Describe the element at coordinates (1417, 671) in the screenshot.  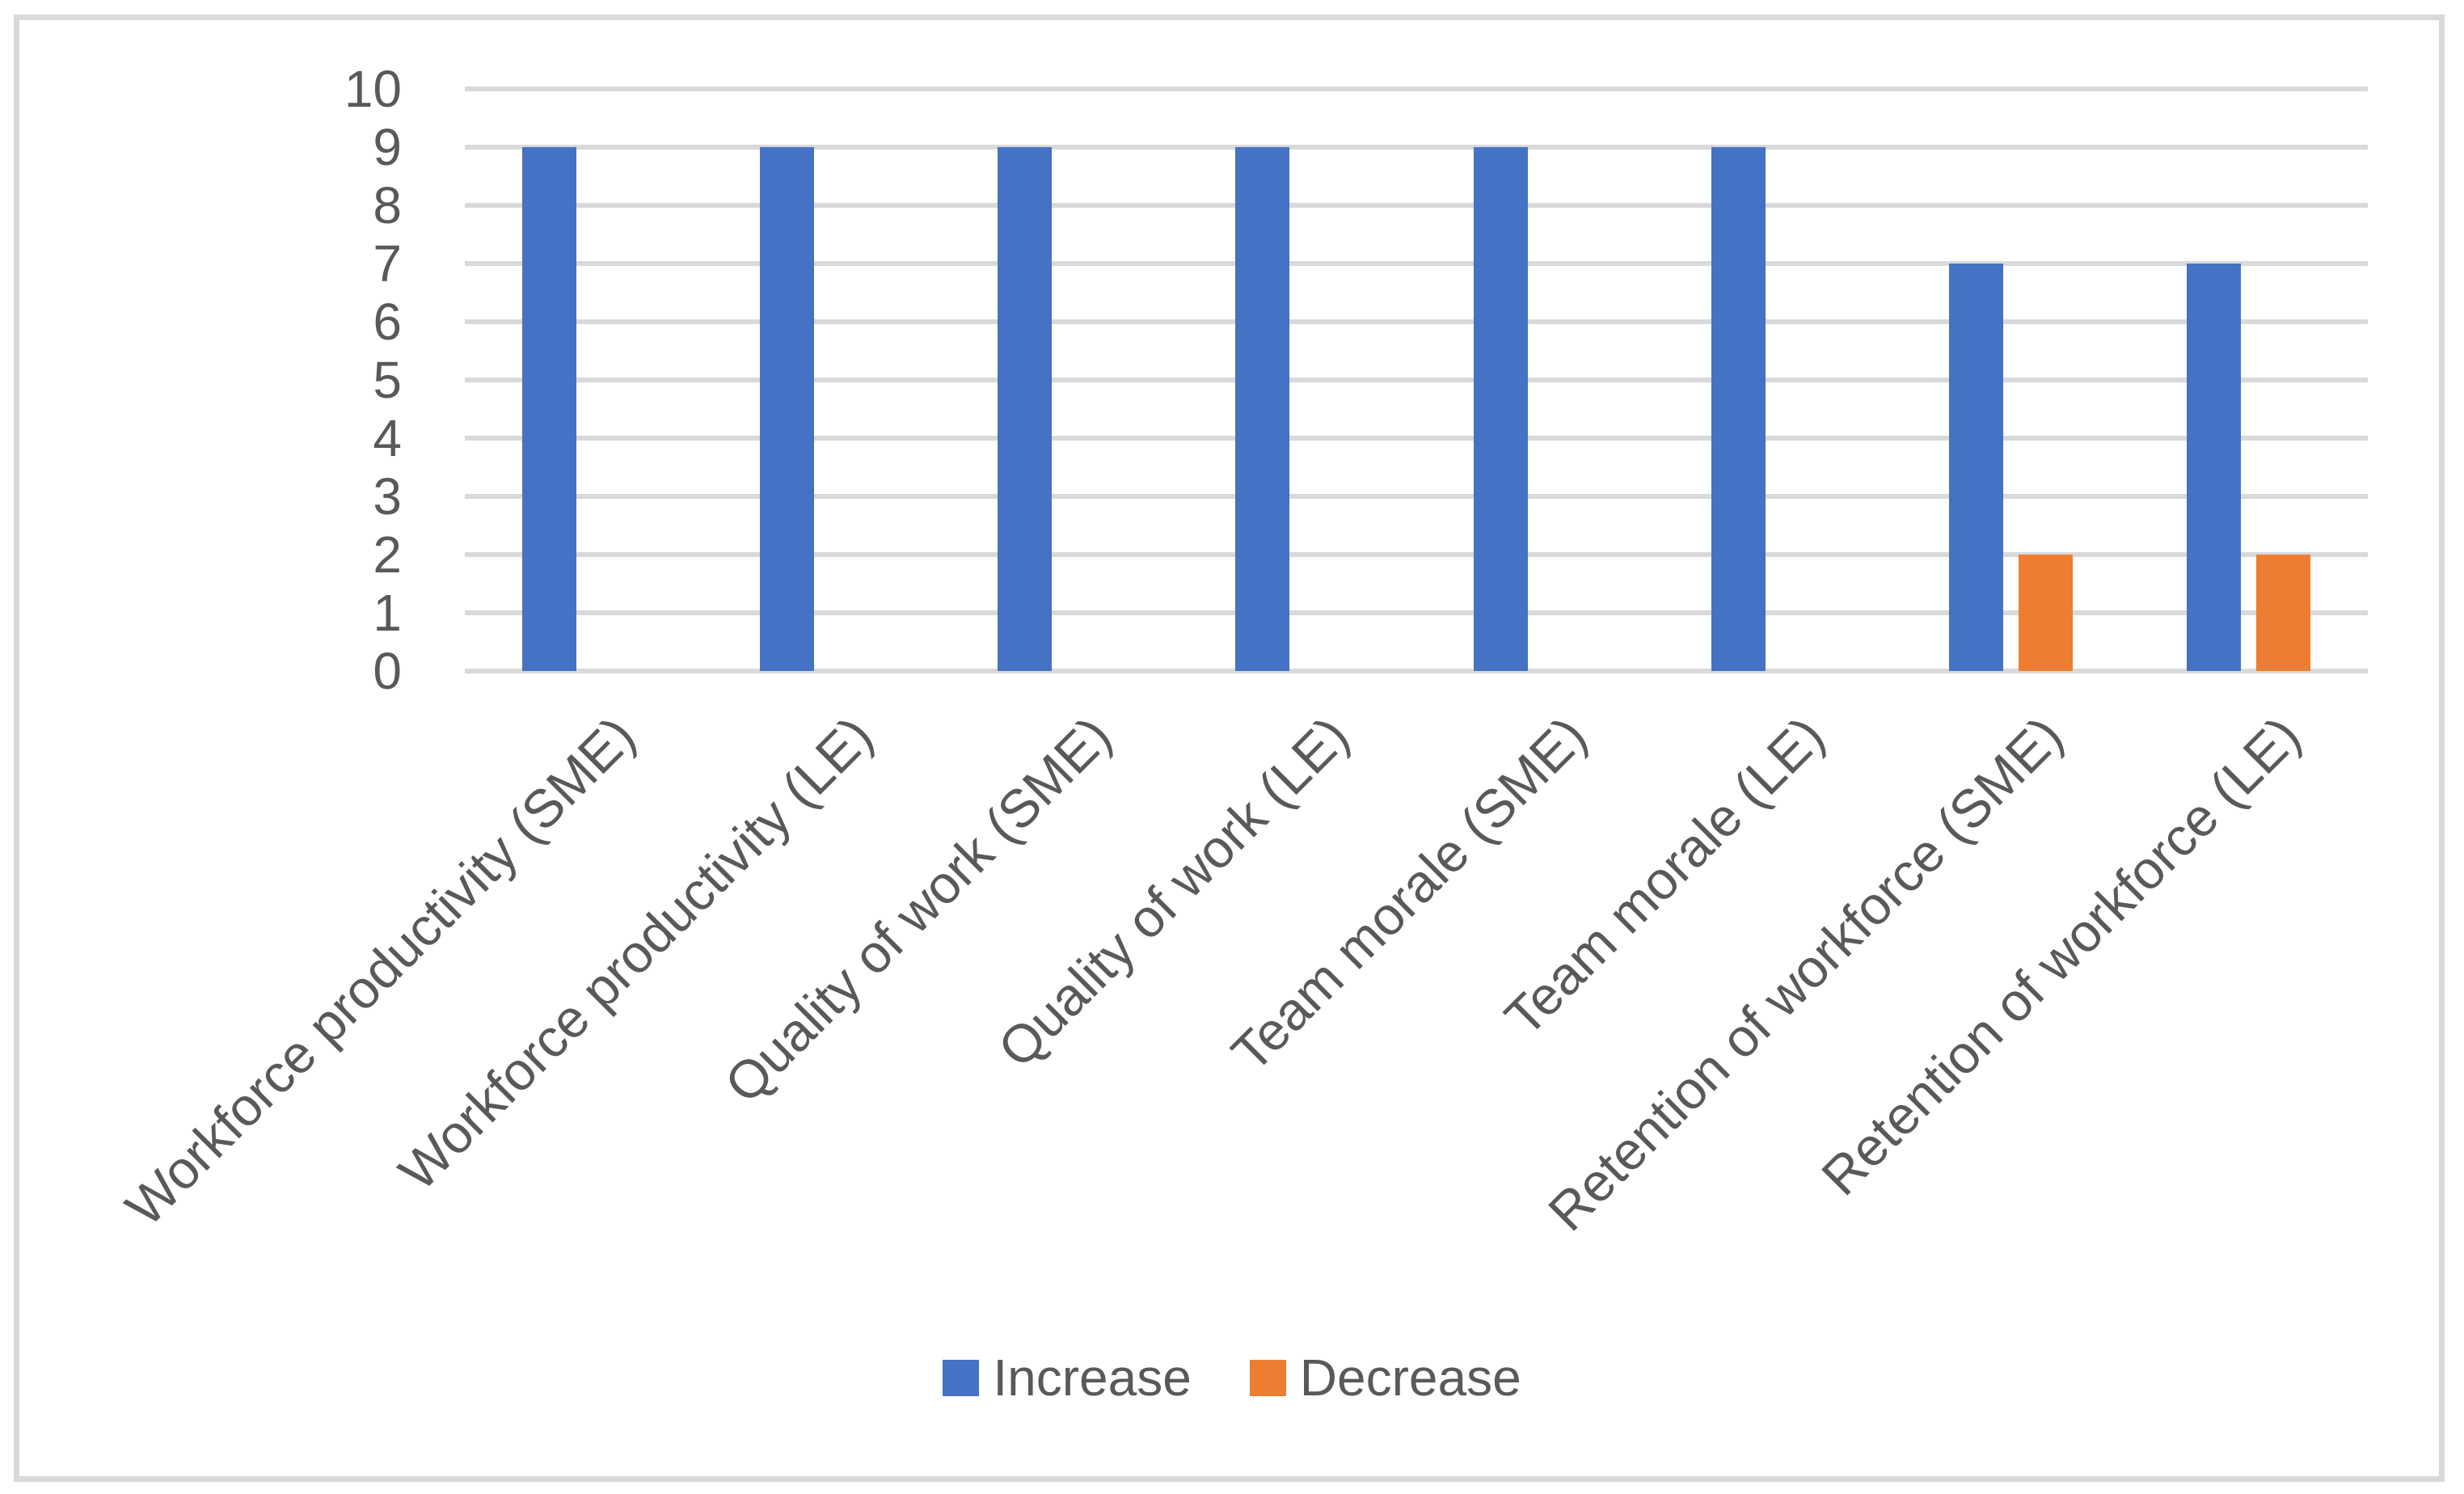
I see `gridline-y0` at that location.